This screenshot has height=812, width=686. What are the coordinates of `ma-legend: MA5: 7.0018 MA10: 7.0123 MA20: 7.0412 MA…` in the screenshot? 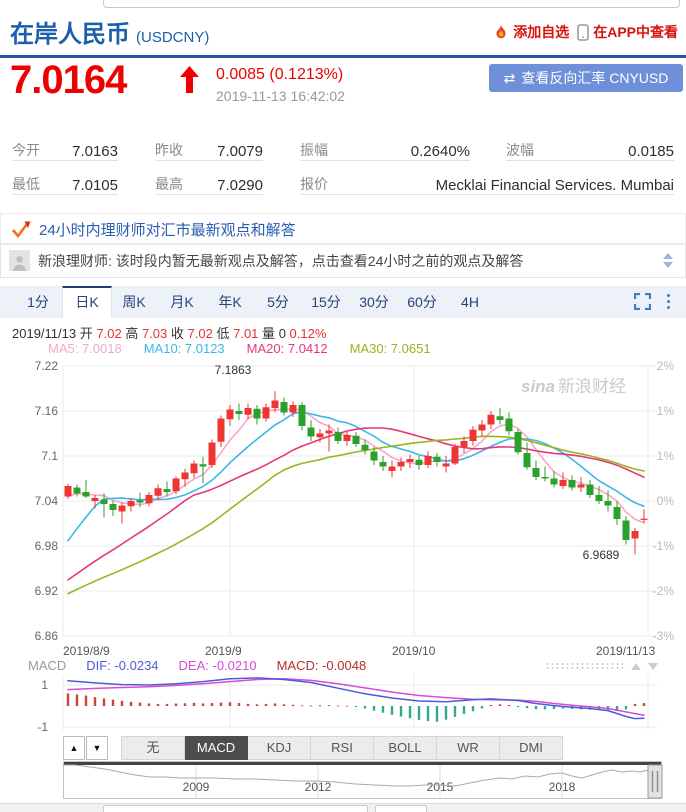 It's located at (239, 348).